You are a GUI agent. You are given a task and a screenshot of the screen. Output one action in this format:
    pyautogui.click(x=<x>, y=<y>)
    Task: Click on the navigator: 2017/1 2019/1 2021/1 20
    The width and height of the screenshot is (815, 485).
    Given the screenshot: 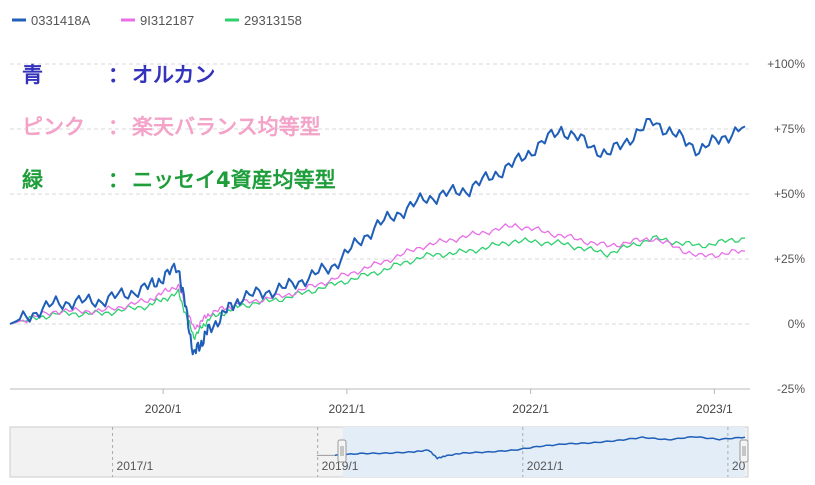 What is the action you would take?
    pyautogui.click(x=379, y=452)
    